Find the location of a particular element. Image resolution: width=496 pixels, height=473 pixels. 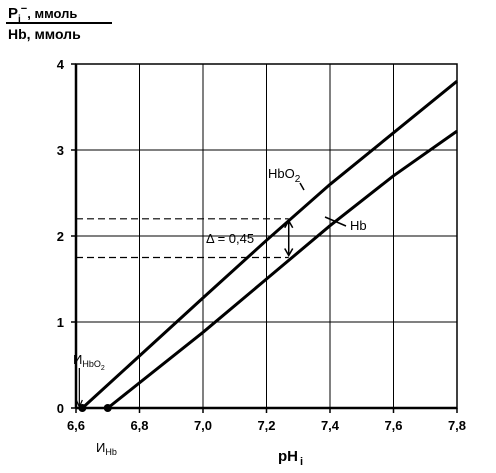

x-tick-label: 7,8 is located at coordinates (457, 425).